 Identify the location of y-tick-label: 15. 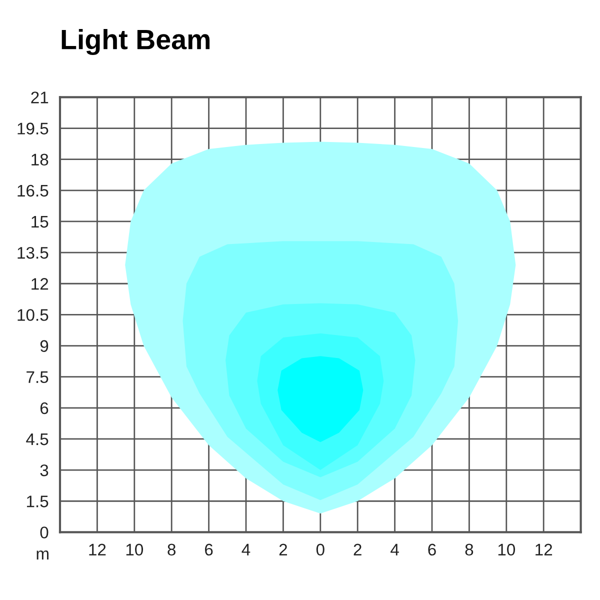
(40, 222).